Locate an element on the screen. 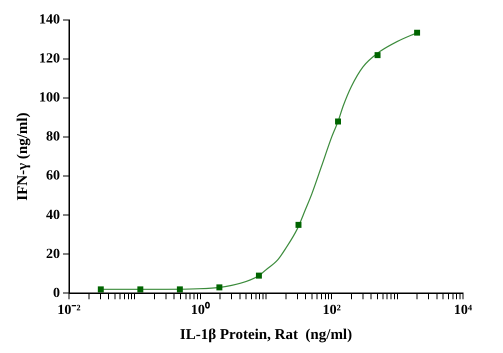 The width and height of the screenshot is (503, 353). y-tick-label: 140 is located at coordinates (49, 20).